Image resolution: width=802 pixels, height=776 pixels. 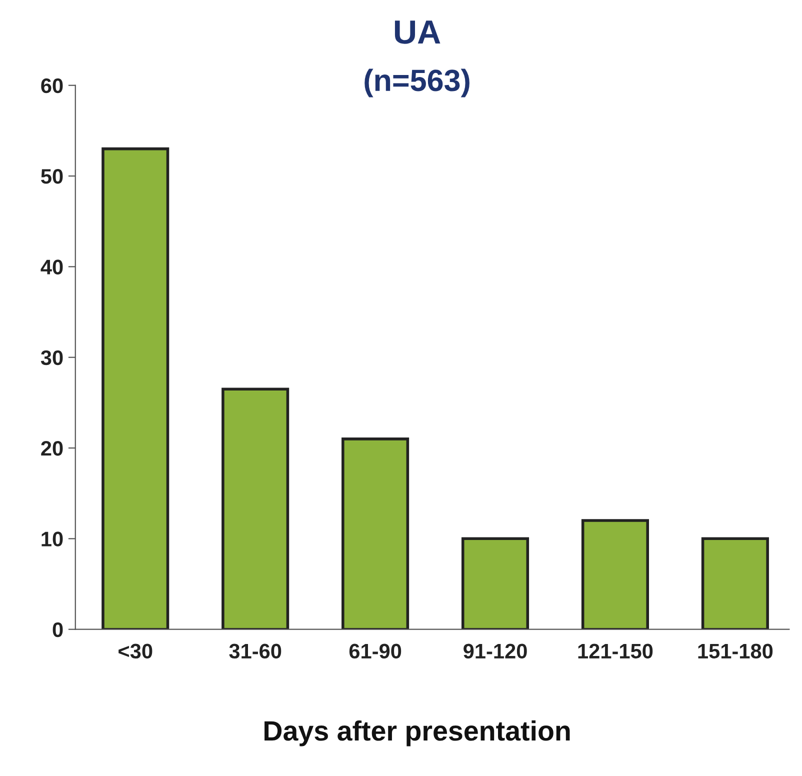 I want to click on y-tick-label: 30, so click(x=51, y=358).